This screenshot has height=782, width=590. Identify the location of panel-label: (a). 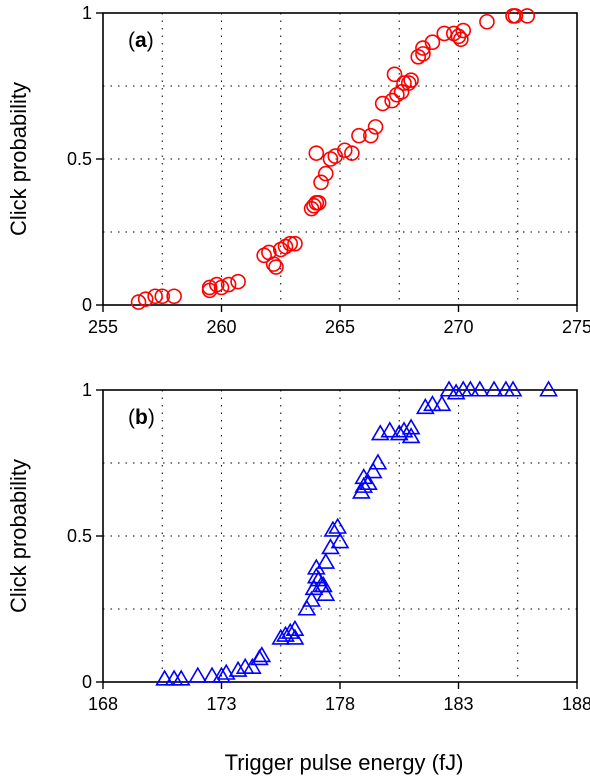
(141, 40).